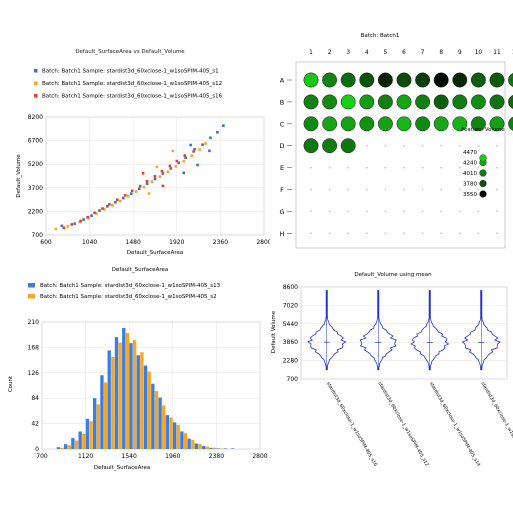 The height and width of the screenshot is (517, 513). What do you see at coordinates (281, 146) in the screenshot?
I see `plate-row-label: D` at bounding box center [281, 146].